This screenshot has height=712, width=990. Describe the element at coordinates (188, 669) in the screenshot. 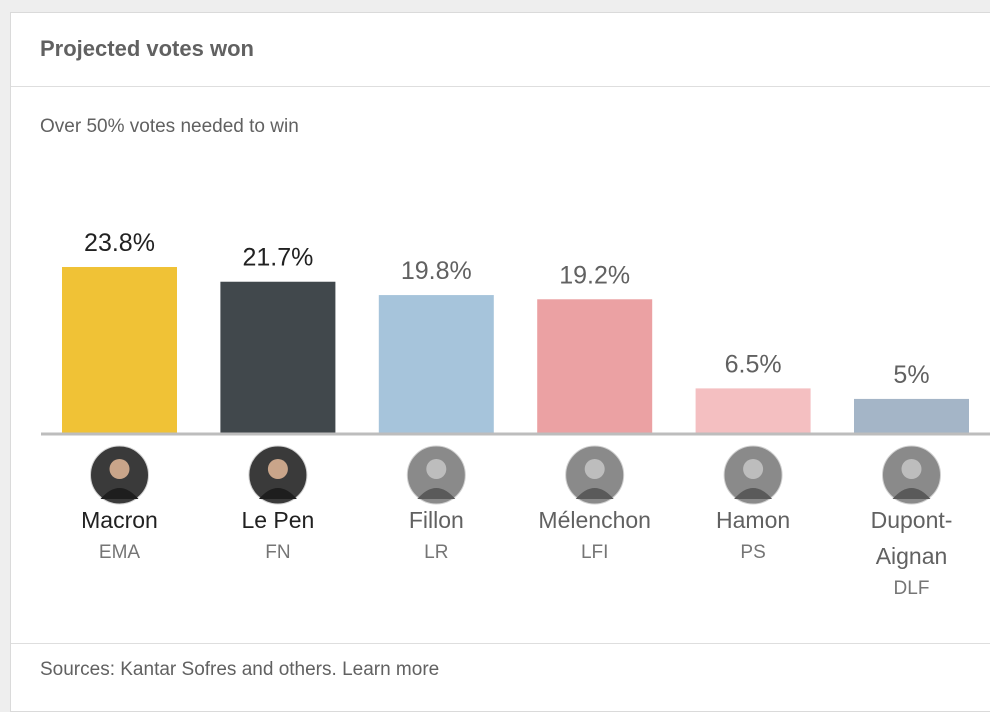

I see `sources-text: Sources: Kantar Sofres and others.` at that location.